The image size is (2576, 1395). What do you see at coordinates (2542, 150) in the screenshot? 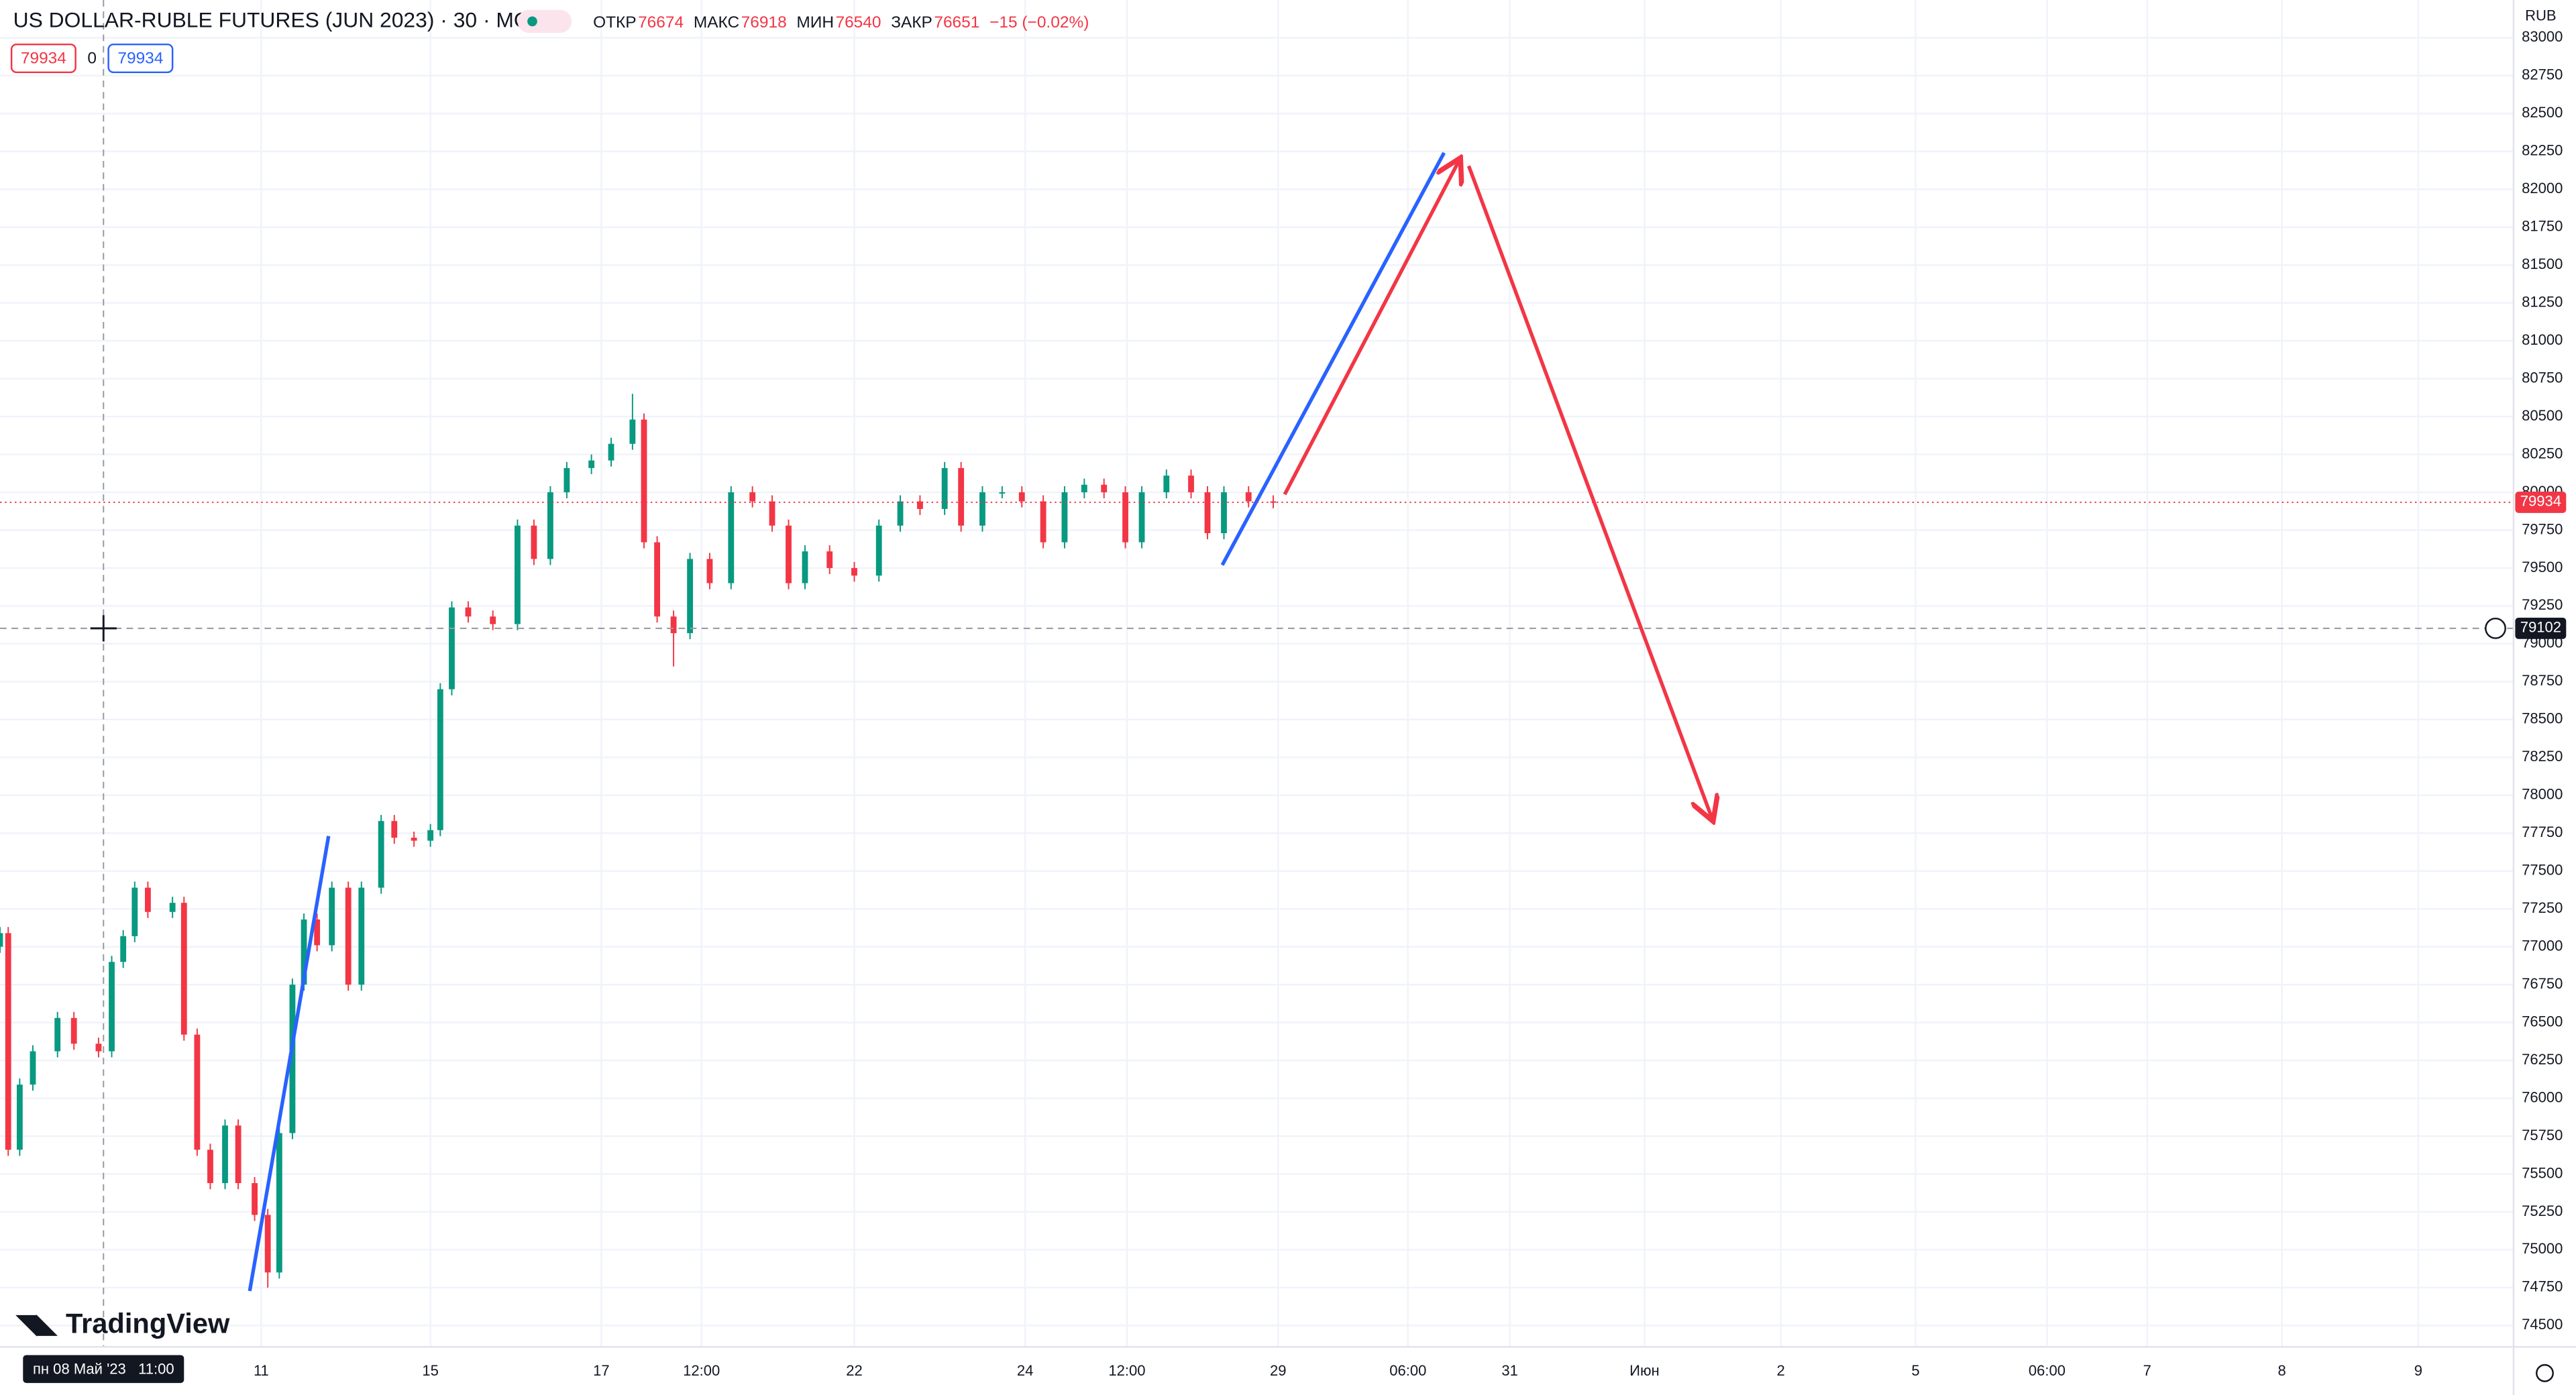
I see `y-tick-label: 82250` at bounding box center [2542, 150].